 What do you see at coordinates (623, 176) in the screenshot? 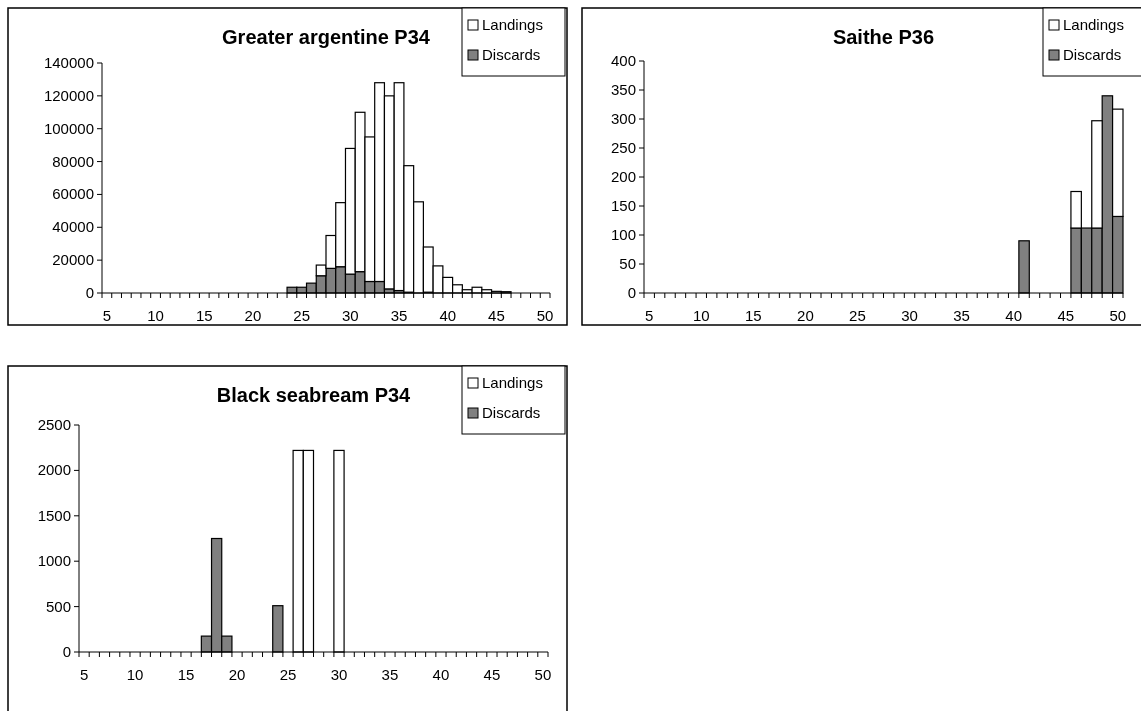
I see `y-tick-label: 200` at bounding box center [623, 176].